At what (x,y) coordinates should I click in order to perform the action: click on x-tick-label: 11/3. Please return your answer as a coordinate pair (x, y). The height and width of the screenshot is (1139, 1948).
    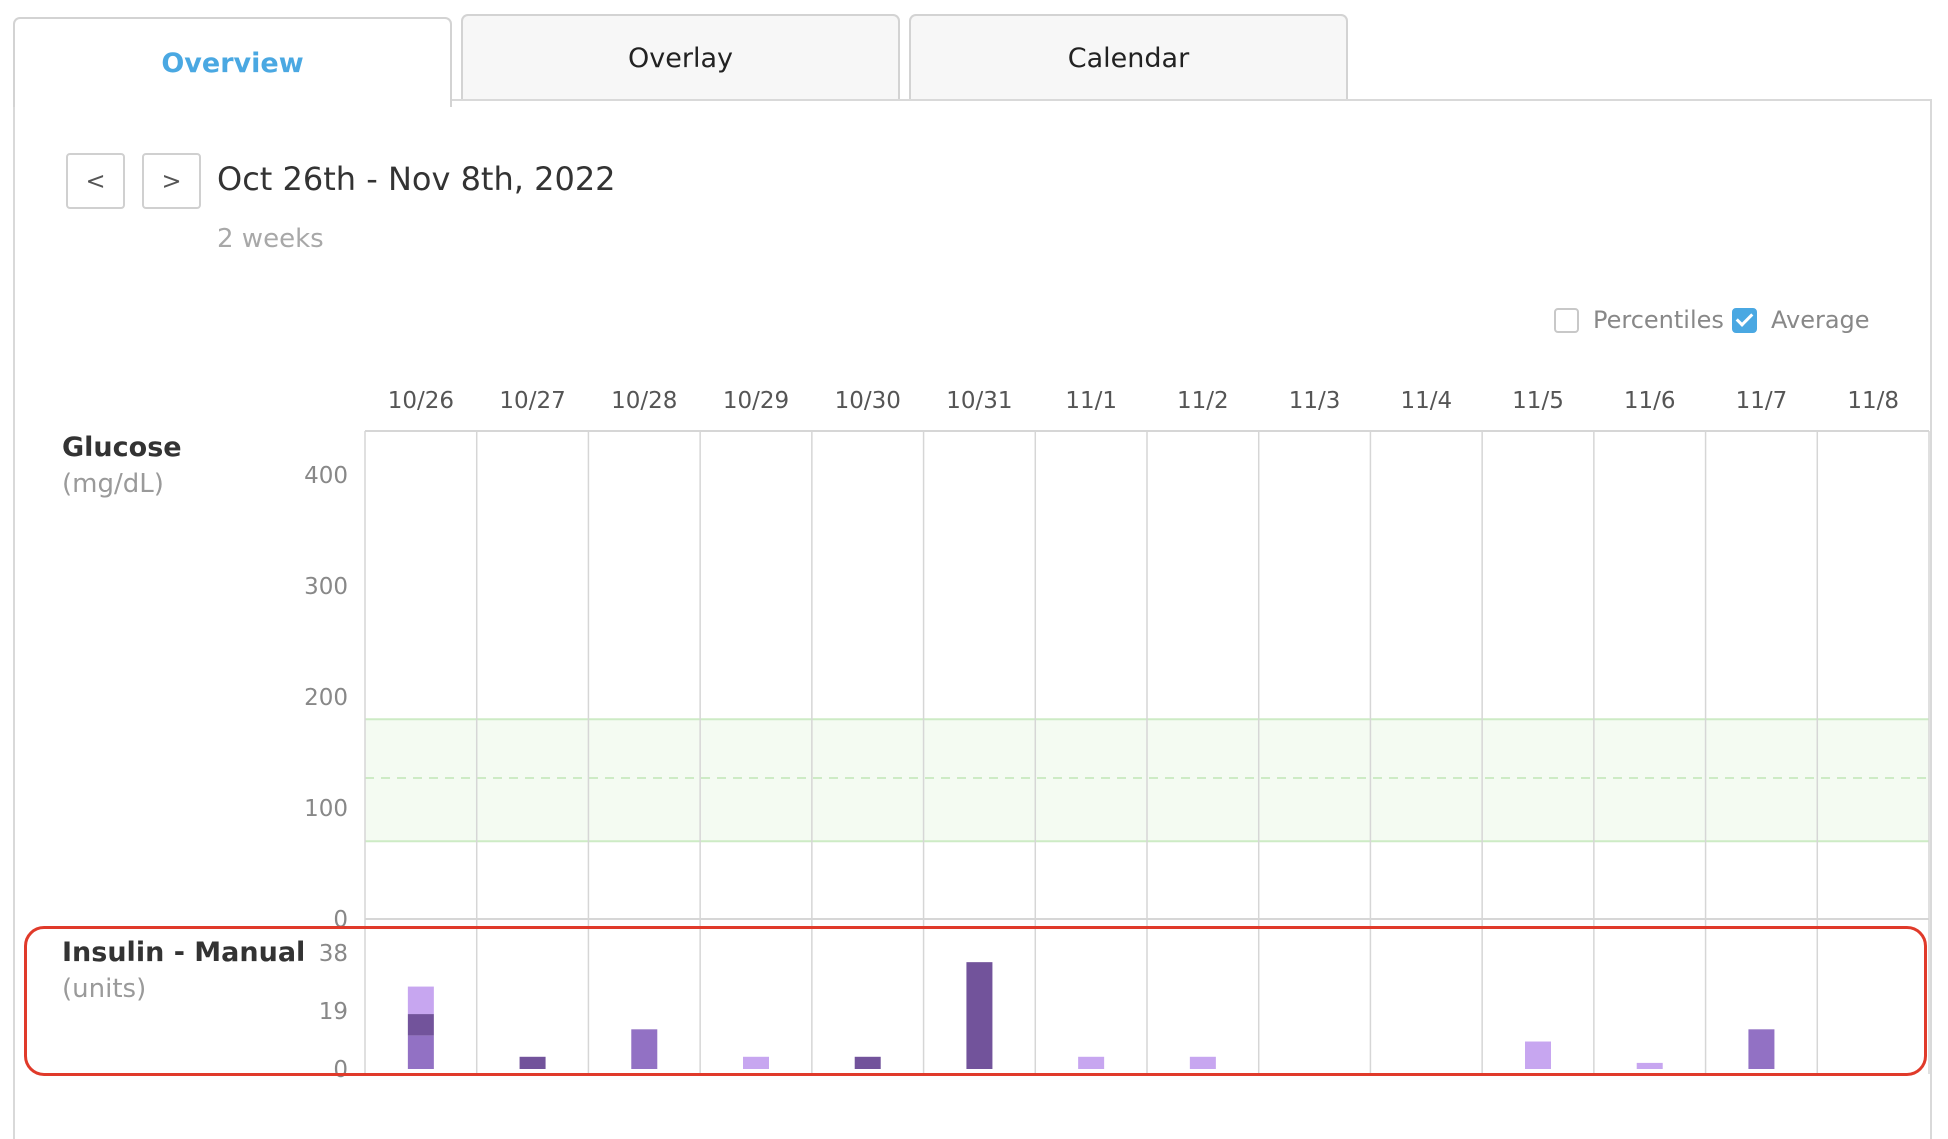
    Looking at the image, I should click on (1315, 401).